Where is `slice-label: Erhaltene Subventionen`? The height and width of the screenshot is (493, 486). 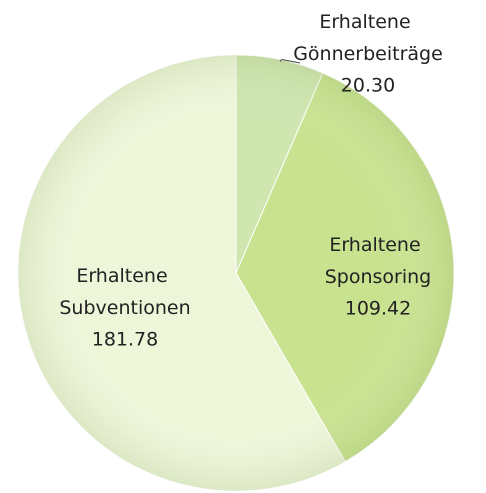
slice-label: Erhaltene Subventionen is located at coordinates (124, 292).